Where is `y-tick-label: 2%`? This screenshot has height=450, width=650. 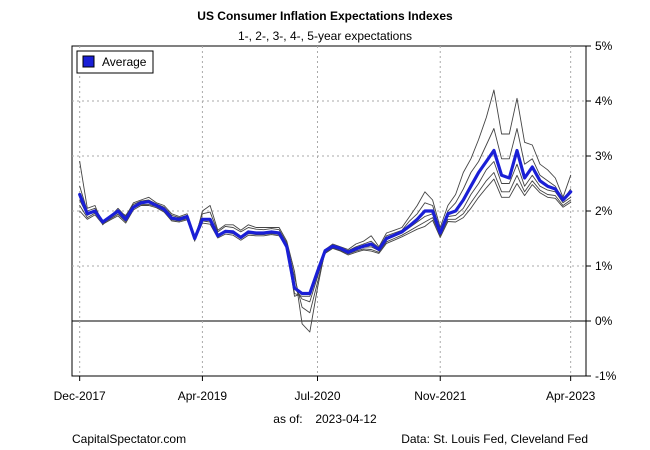
y-tick-label: 2% is located at coordinates (604, 211).